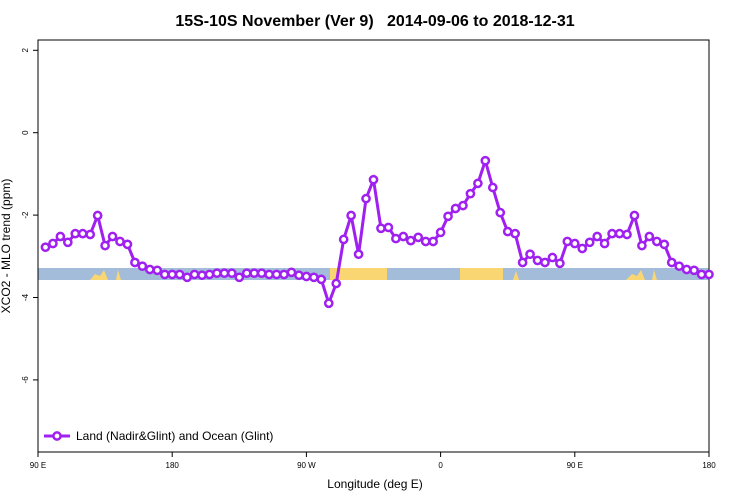  Describe the element at coordinates (57, 436) in the screenshot. I see `legend-marker` at that location.